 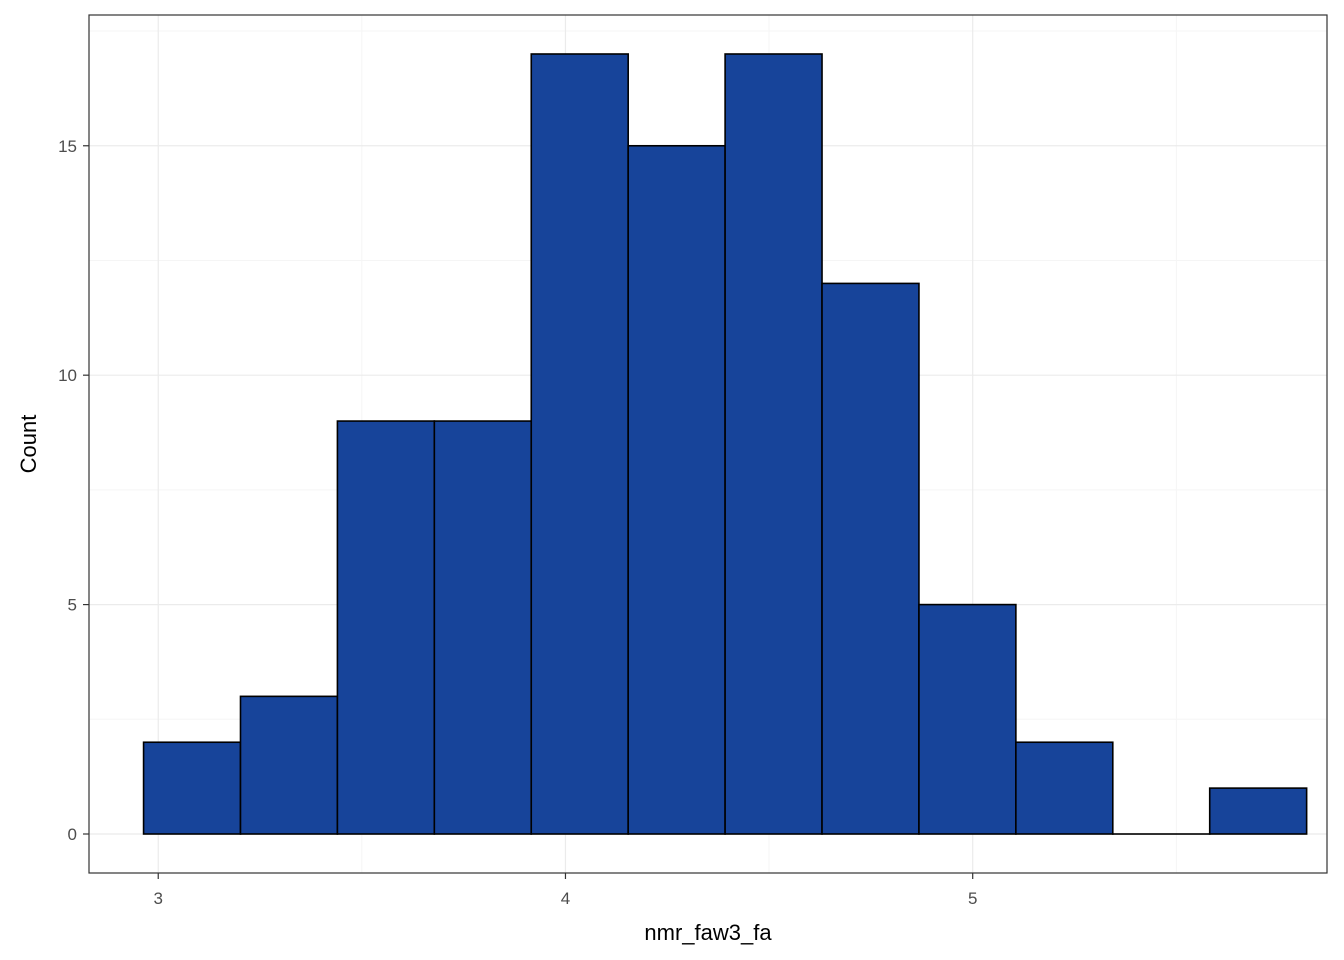 I want to click on x-axis: 3 4 5, so click(x=565, y=890).